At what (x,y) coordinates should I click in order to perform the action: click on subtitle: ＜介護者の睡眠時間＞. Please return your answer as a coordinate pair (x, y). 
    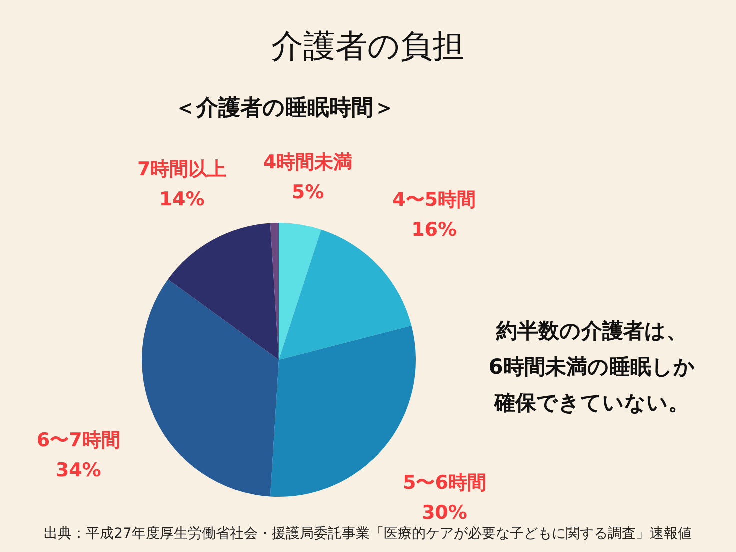
    Looking at the image, I should click on (285, 108).